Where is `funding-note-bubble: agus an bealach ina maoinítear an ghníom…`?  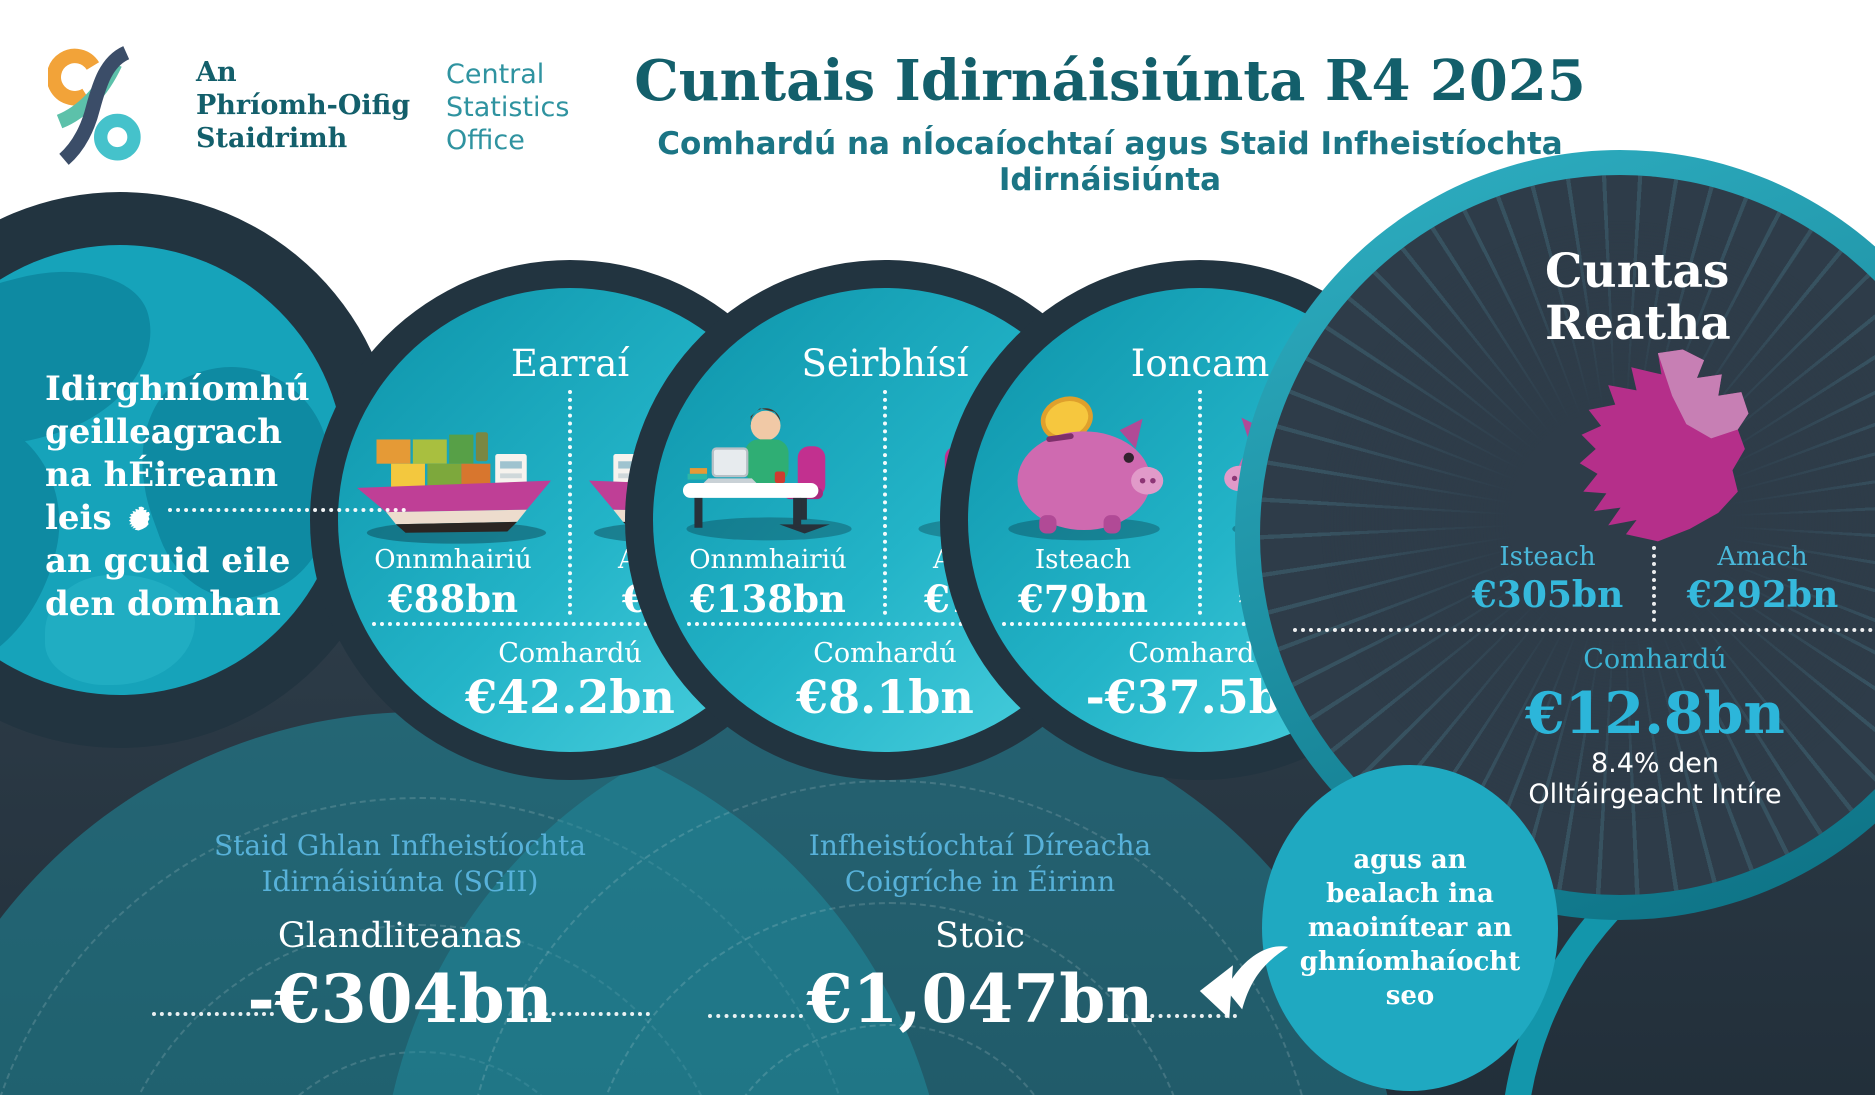
funding-note-bubble: agus an bealach ina maoinítear an ghníom… is located at coordinates (1410, 928).